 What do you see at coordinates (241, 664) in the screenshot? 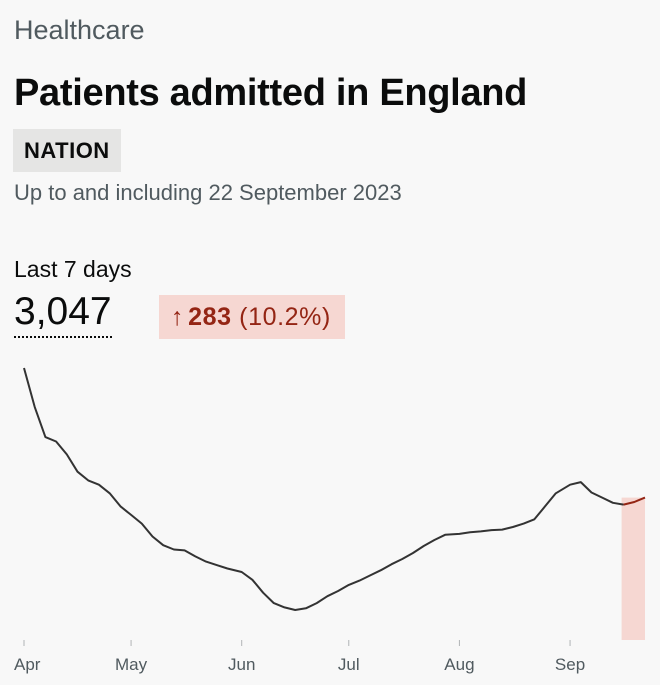
I see `x-tick-label-jun: Jun` at bounding box center [241, 664].